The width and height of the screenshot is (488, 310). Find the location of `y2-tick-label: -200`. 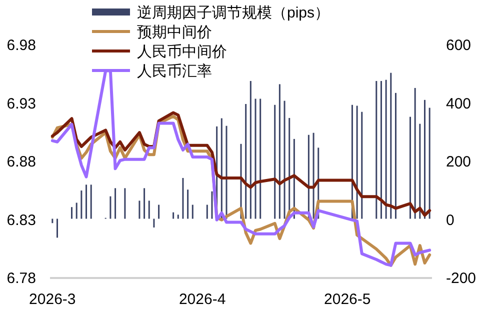

y2-tick-label: -200 is located at coordinates (461, 278).